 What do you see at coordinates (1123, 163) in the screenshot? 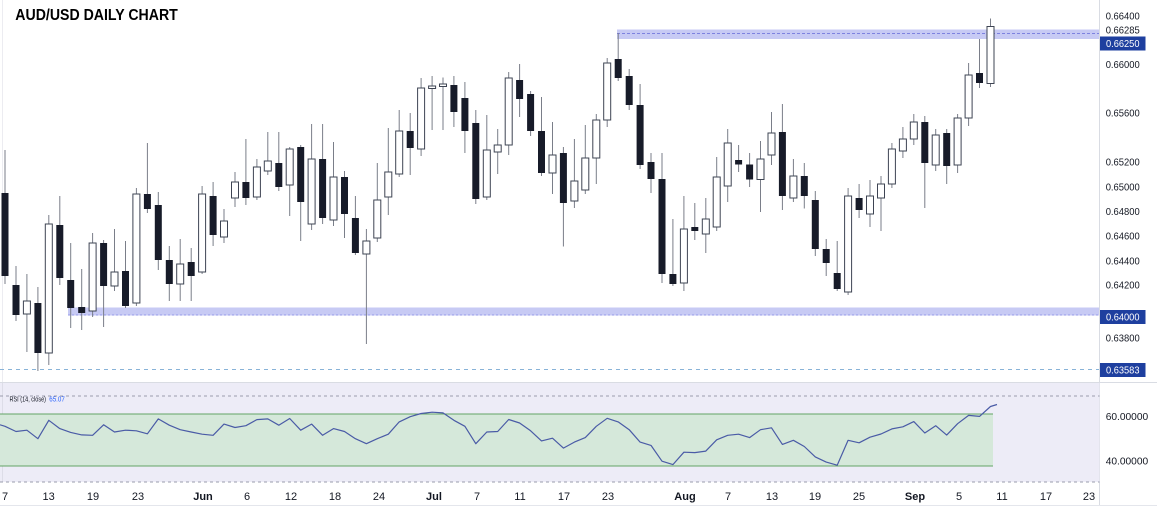
I see `svg-text: 0.65200` at bounding box center [1123, 163].